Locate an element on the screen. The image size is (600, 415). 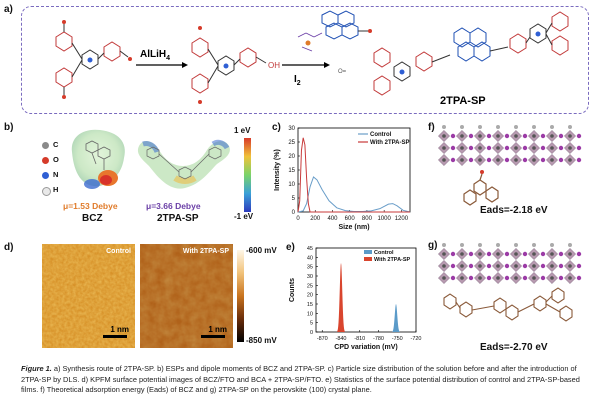
reagent-alh4: AlLiH is located at coordinates (153, 54).